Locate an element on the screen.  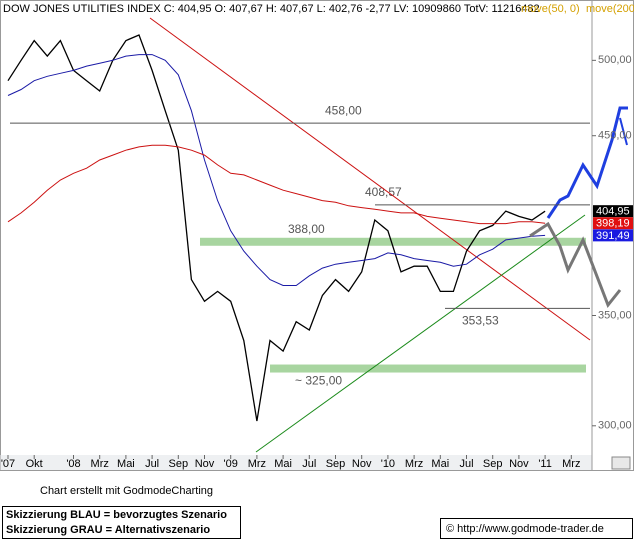
copyright: © http://www.godmode-trader.de is located at coordinates (525, 529).